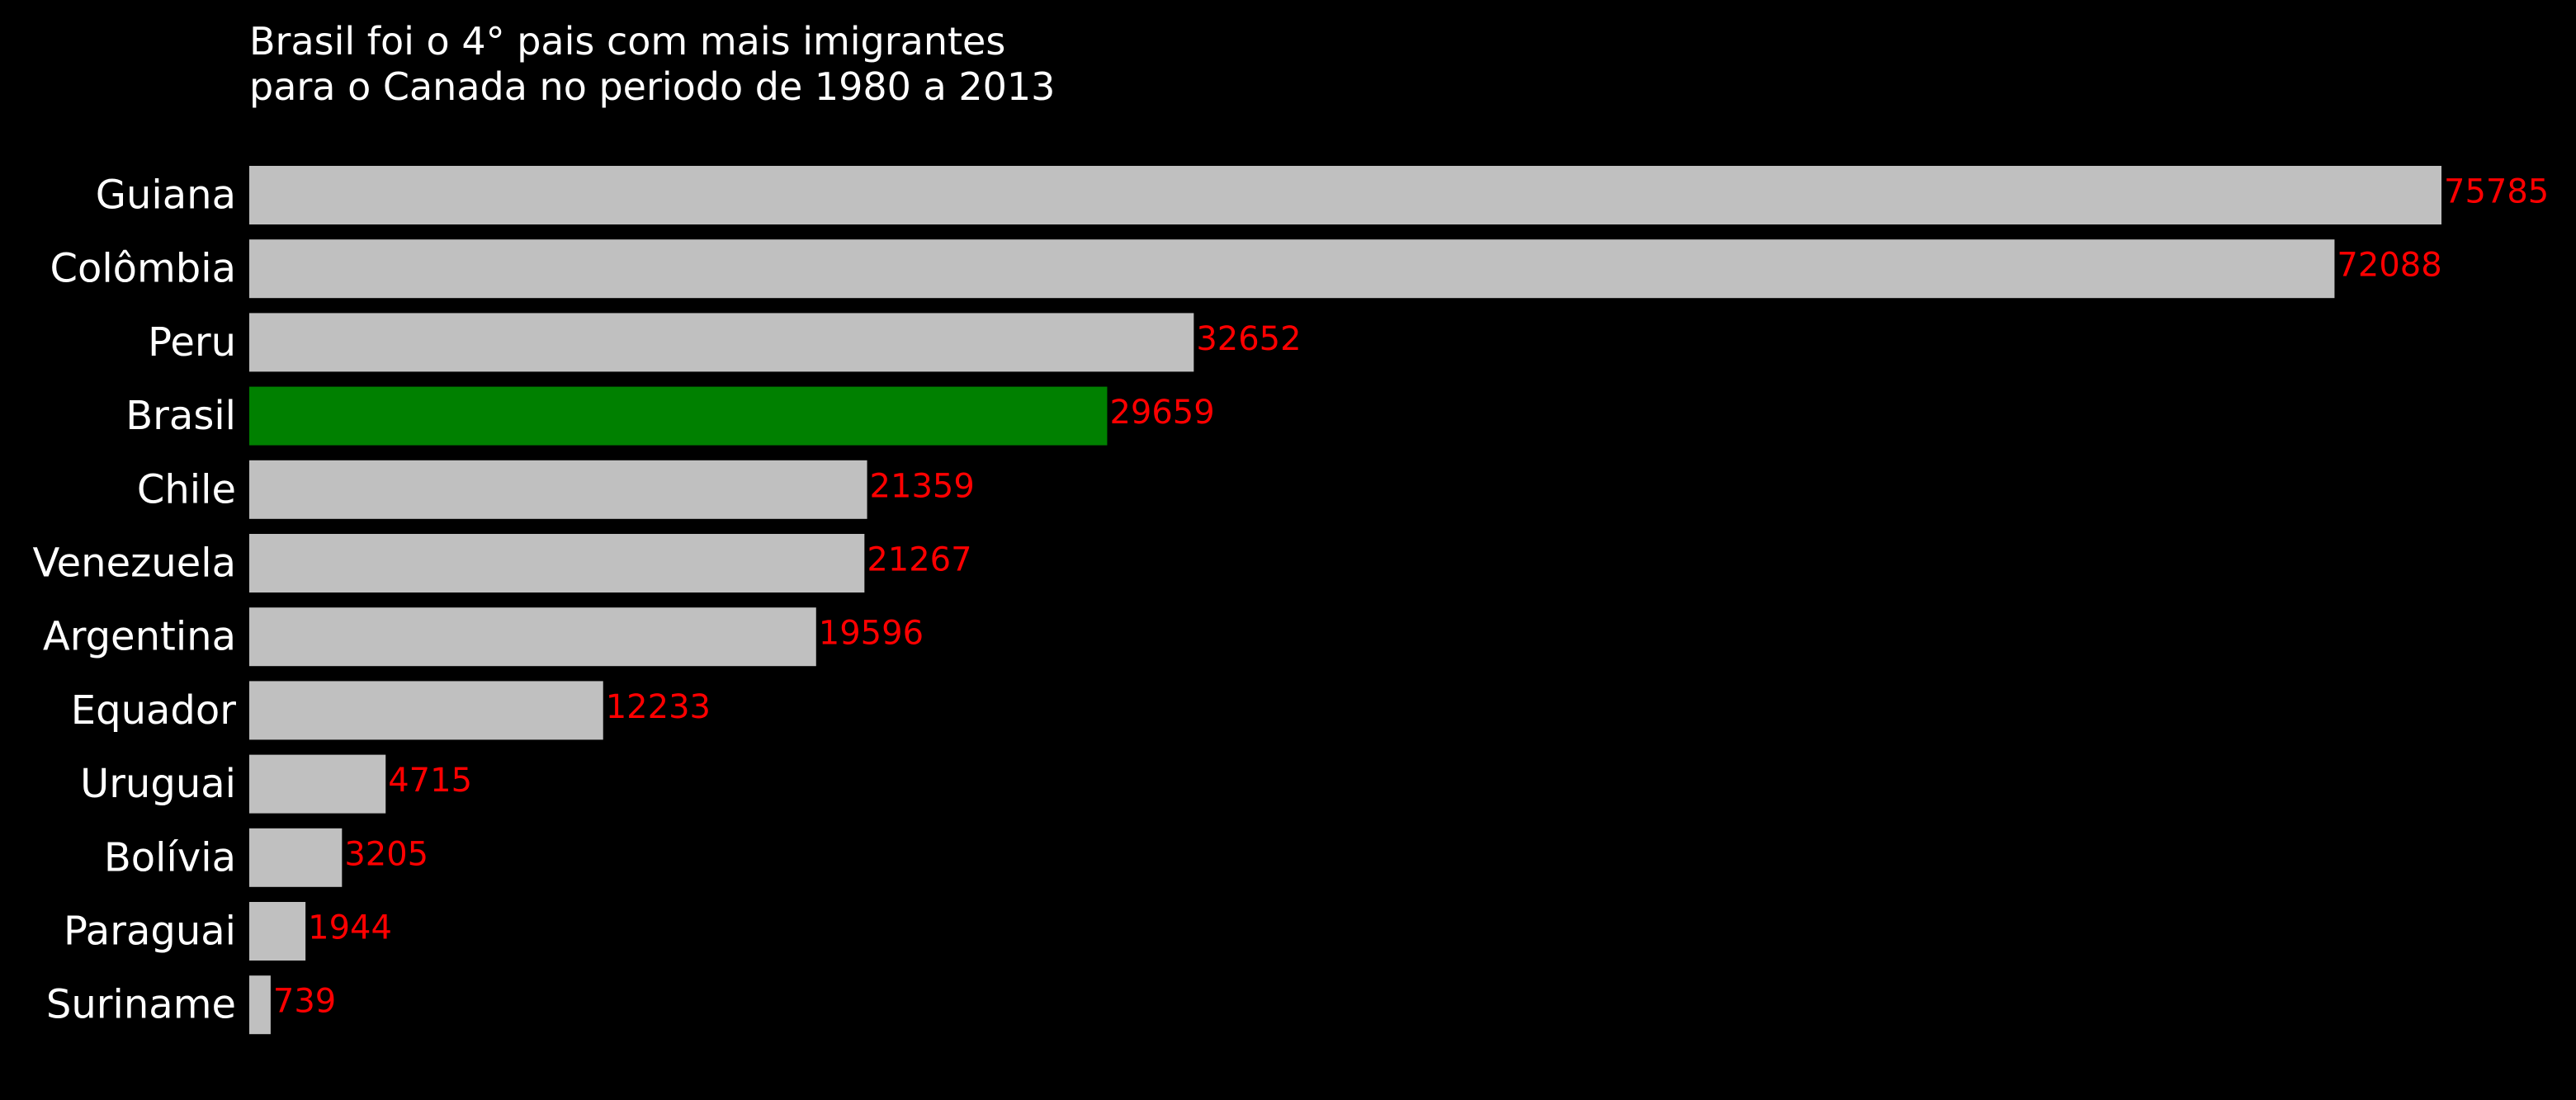 This screenshot has width=2576, height=1100. Describe the element at coordinates (558, 490) in the screenshot. I see `bar-chile` at that location.